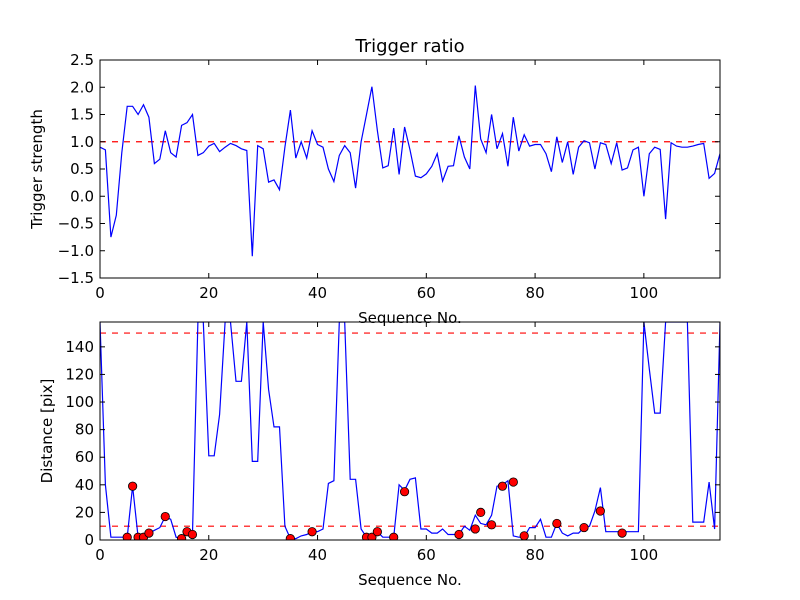  What do you see at coordinates (47, 431) in the screenshot?
I see `y-axis-label: Distance [pix]` at bounding box center [47, 431].